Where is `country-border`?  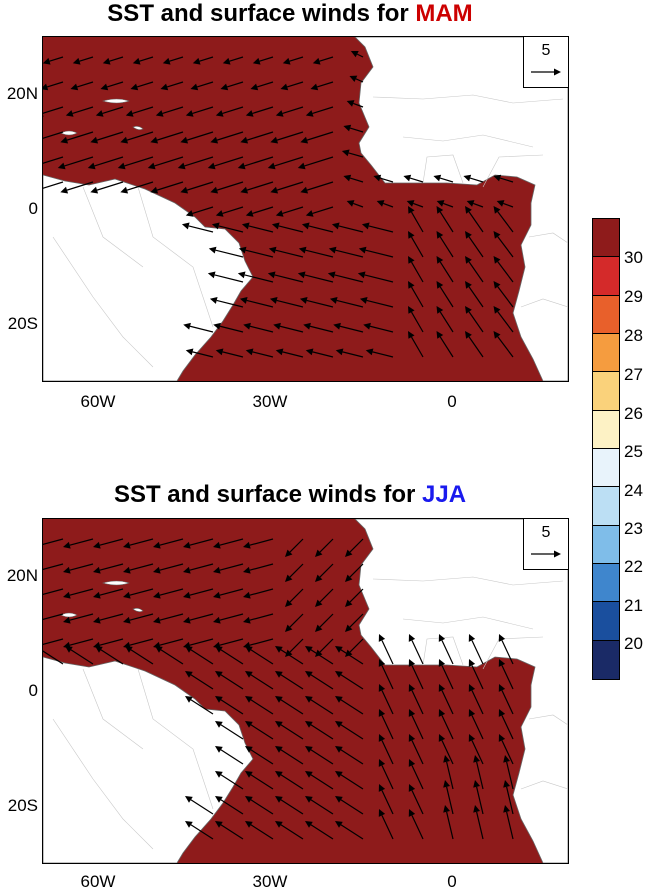
country-border is located at coordinates (548, 238).